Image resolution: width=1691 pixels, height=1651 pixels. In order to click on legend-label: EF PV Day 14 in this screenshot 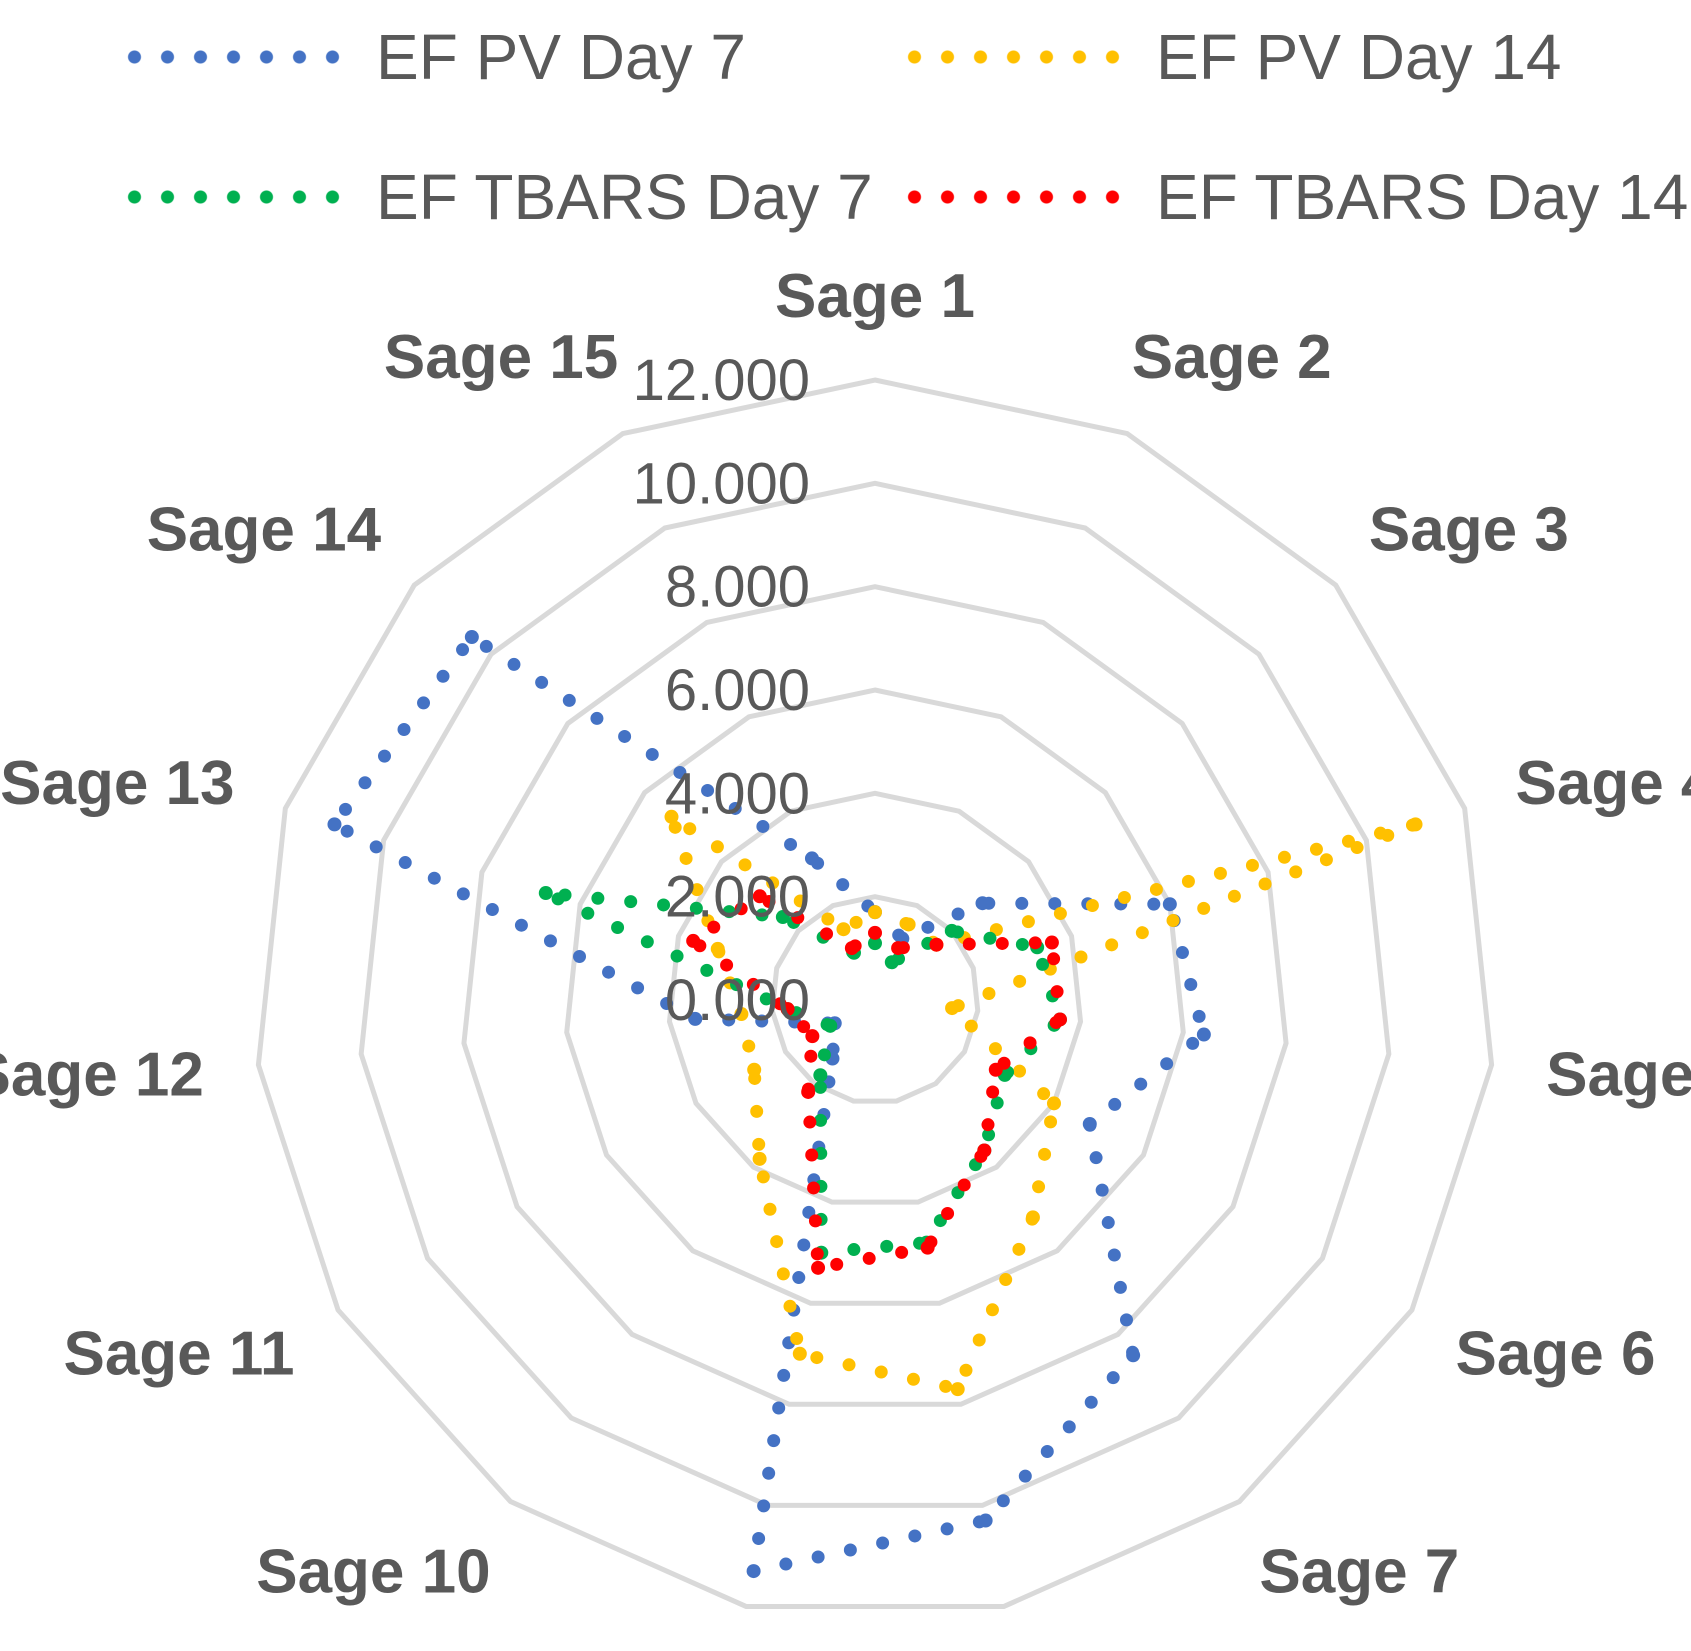, I will do `click(1359, 57)`.